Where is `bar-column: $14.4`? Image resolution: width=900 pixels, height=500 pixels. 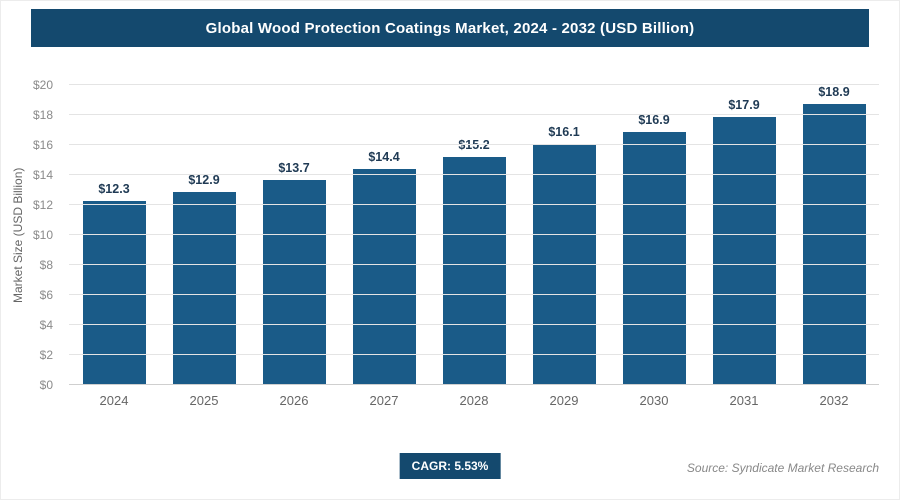 bar-column: $14.4 is located at coordinates (384, 235).